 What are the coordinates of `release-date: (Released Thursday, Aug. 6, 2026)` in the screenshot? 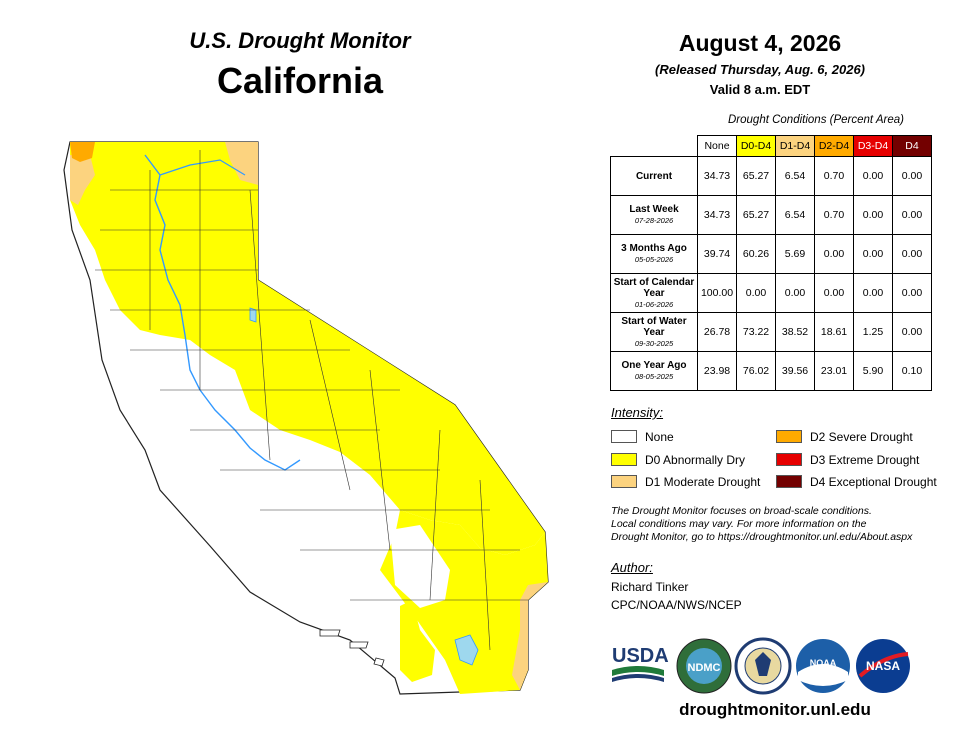 It's located at (760, 69).